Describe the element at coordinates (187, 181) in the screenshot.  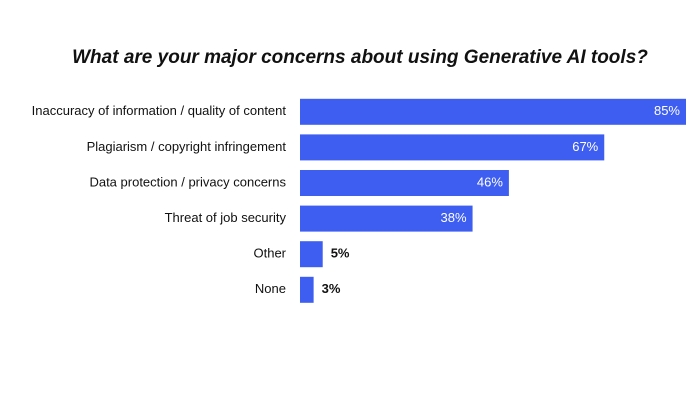
I see `category-label: Data protection / privacy concerns` at that location.